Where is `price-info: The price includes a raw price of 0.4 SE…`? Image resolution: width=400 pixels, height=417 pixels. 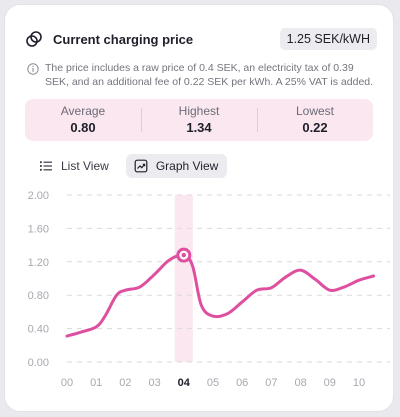 price-info: The price includes a raw price of 0.4 SE… is located at coordinates (201, 75).